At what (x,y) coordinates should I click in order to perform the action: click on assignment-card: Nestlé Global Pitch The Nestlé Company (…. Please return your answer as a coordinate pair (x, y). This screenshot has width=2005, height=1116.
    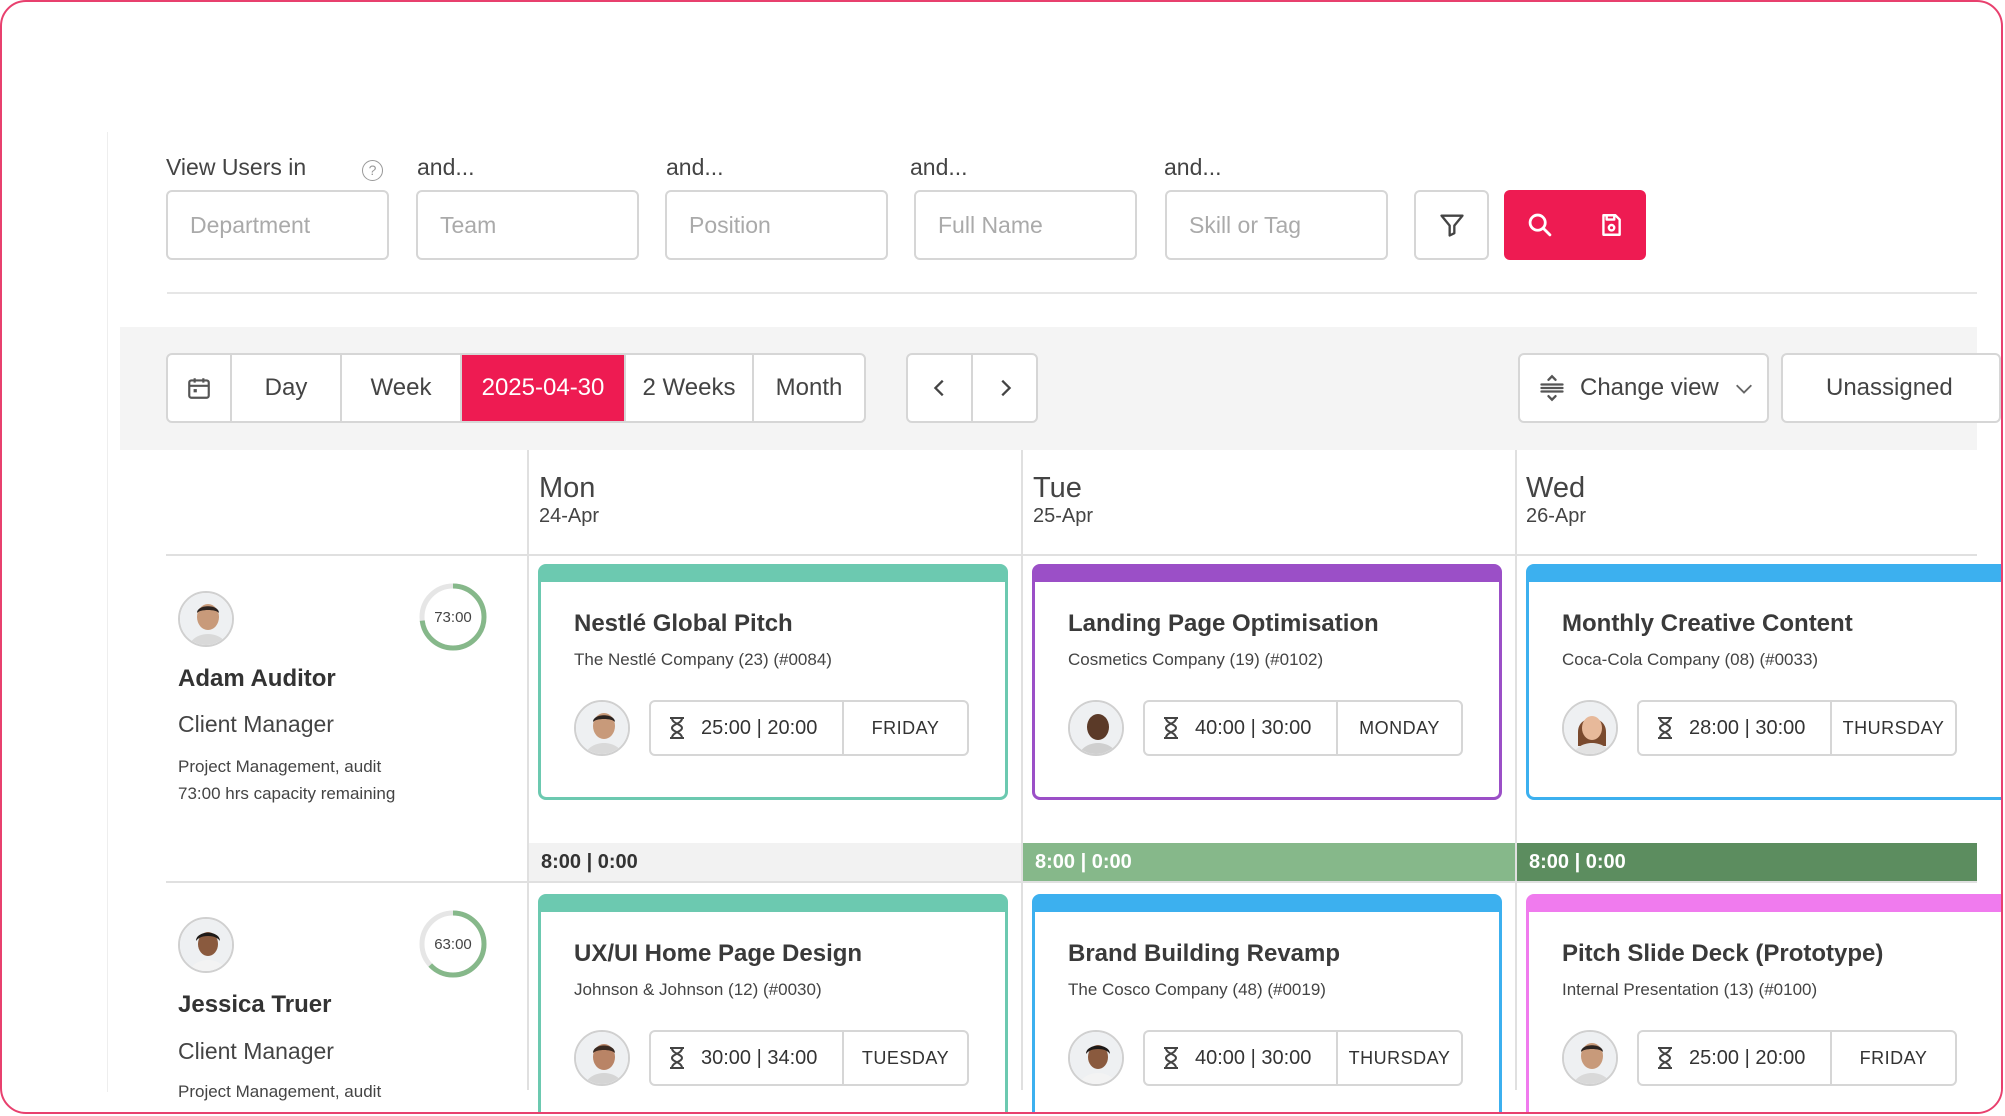
    Looking at the image, I should click on (773, 682).